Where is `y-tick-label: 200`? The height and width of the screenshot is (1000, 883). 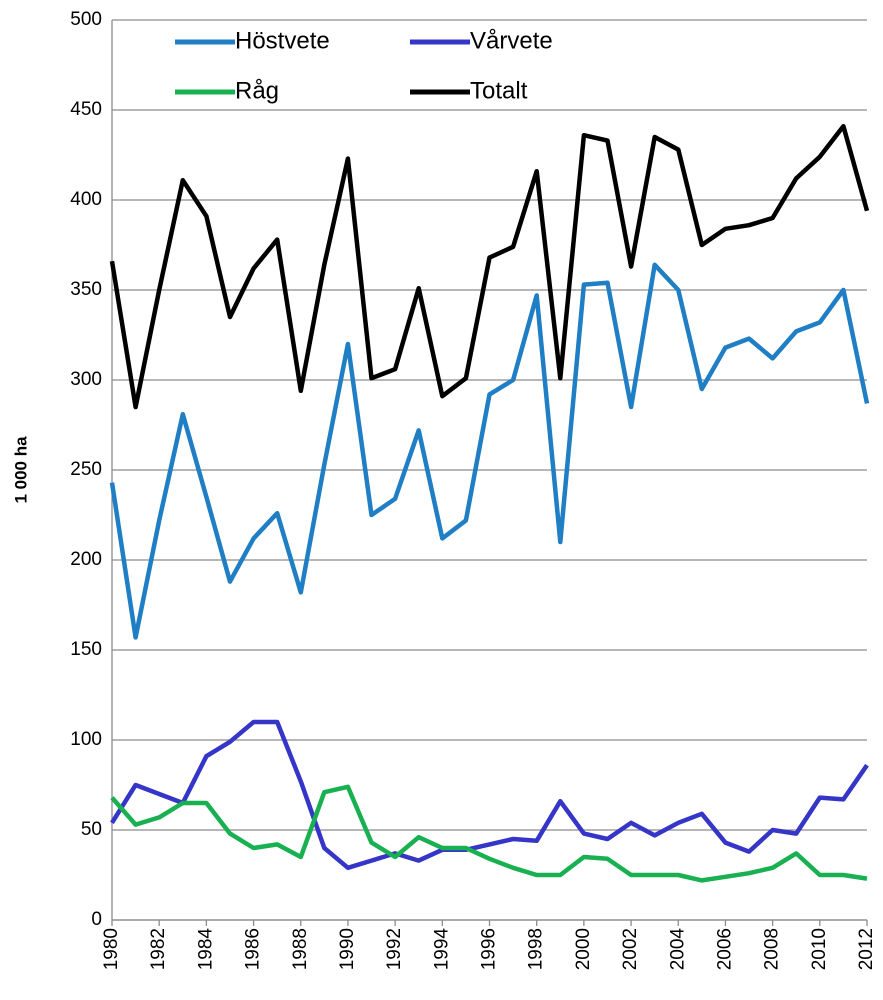 y-tick-label: 200 is located at coordinates (86, 559).